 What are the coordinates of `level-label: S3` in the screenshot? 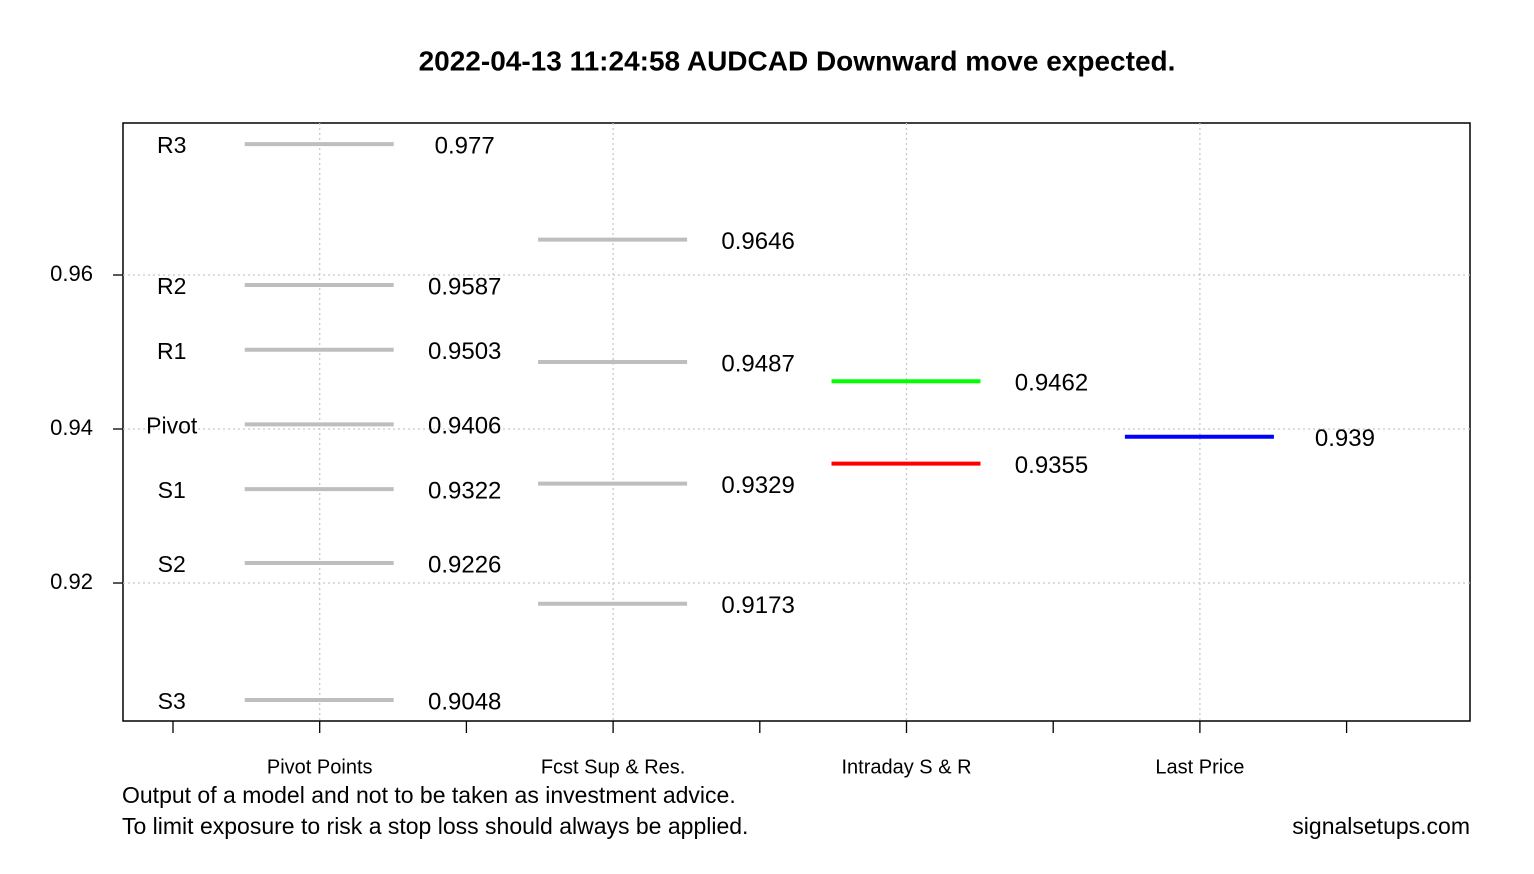 It's located at (172, 701).